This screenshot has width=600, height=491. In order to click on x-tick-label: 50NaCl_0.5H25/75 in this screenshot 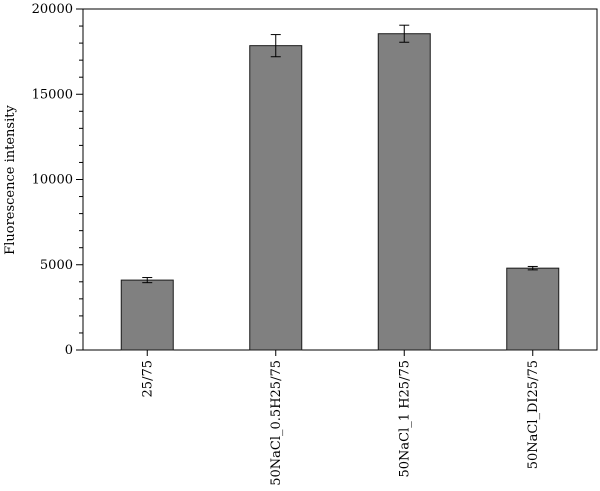, I will do `click(276, 423)`.